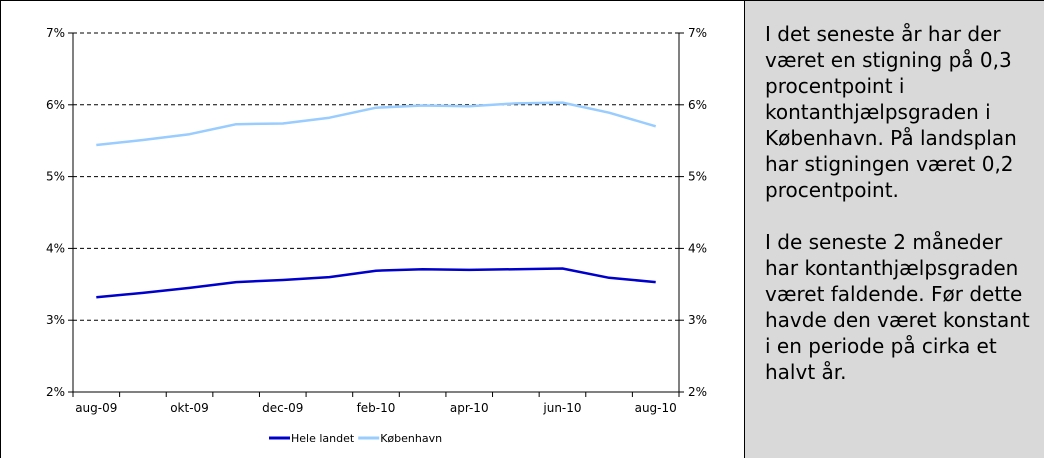  What do you see at coordinates (355, 438) in the screenshot?
I see `legend: Hele landet København` at bounding box center [355, 438].